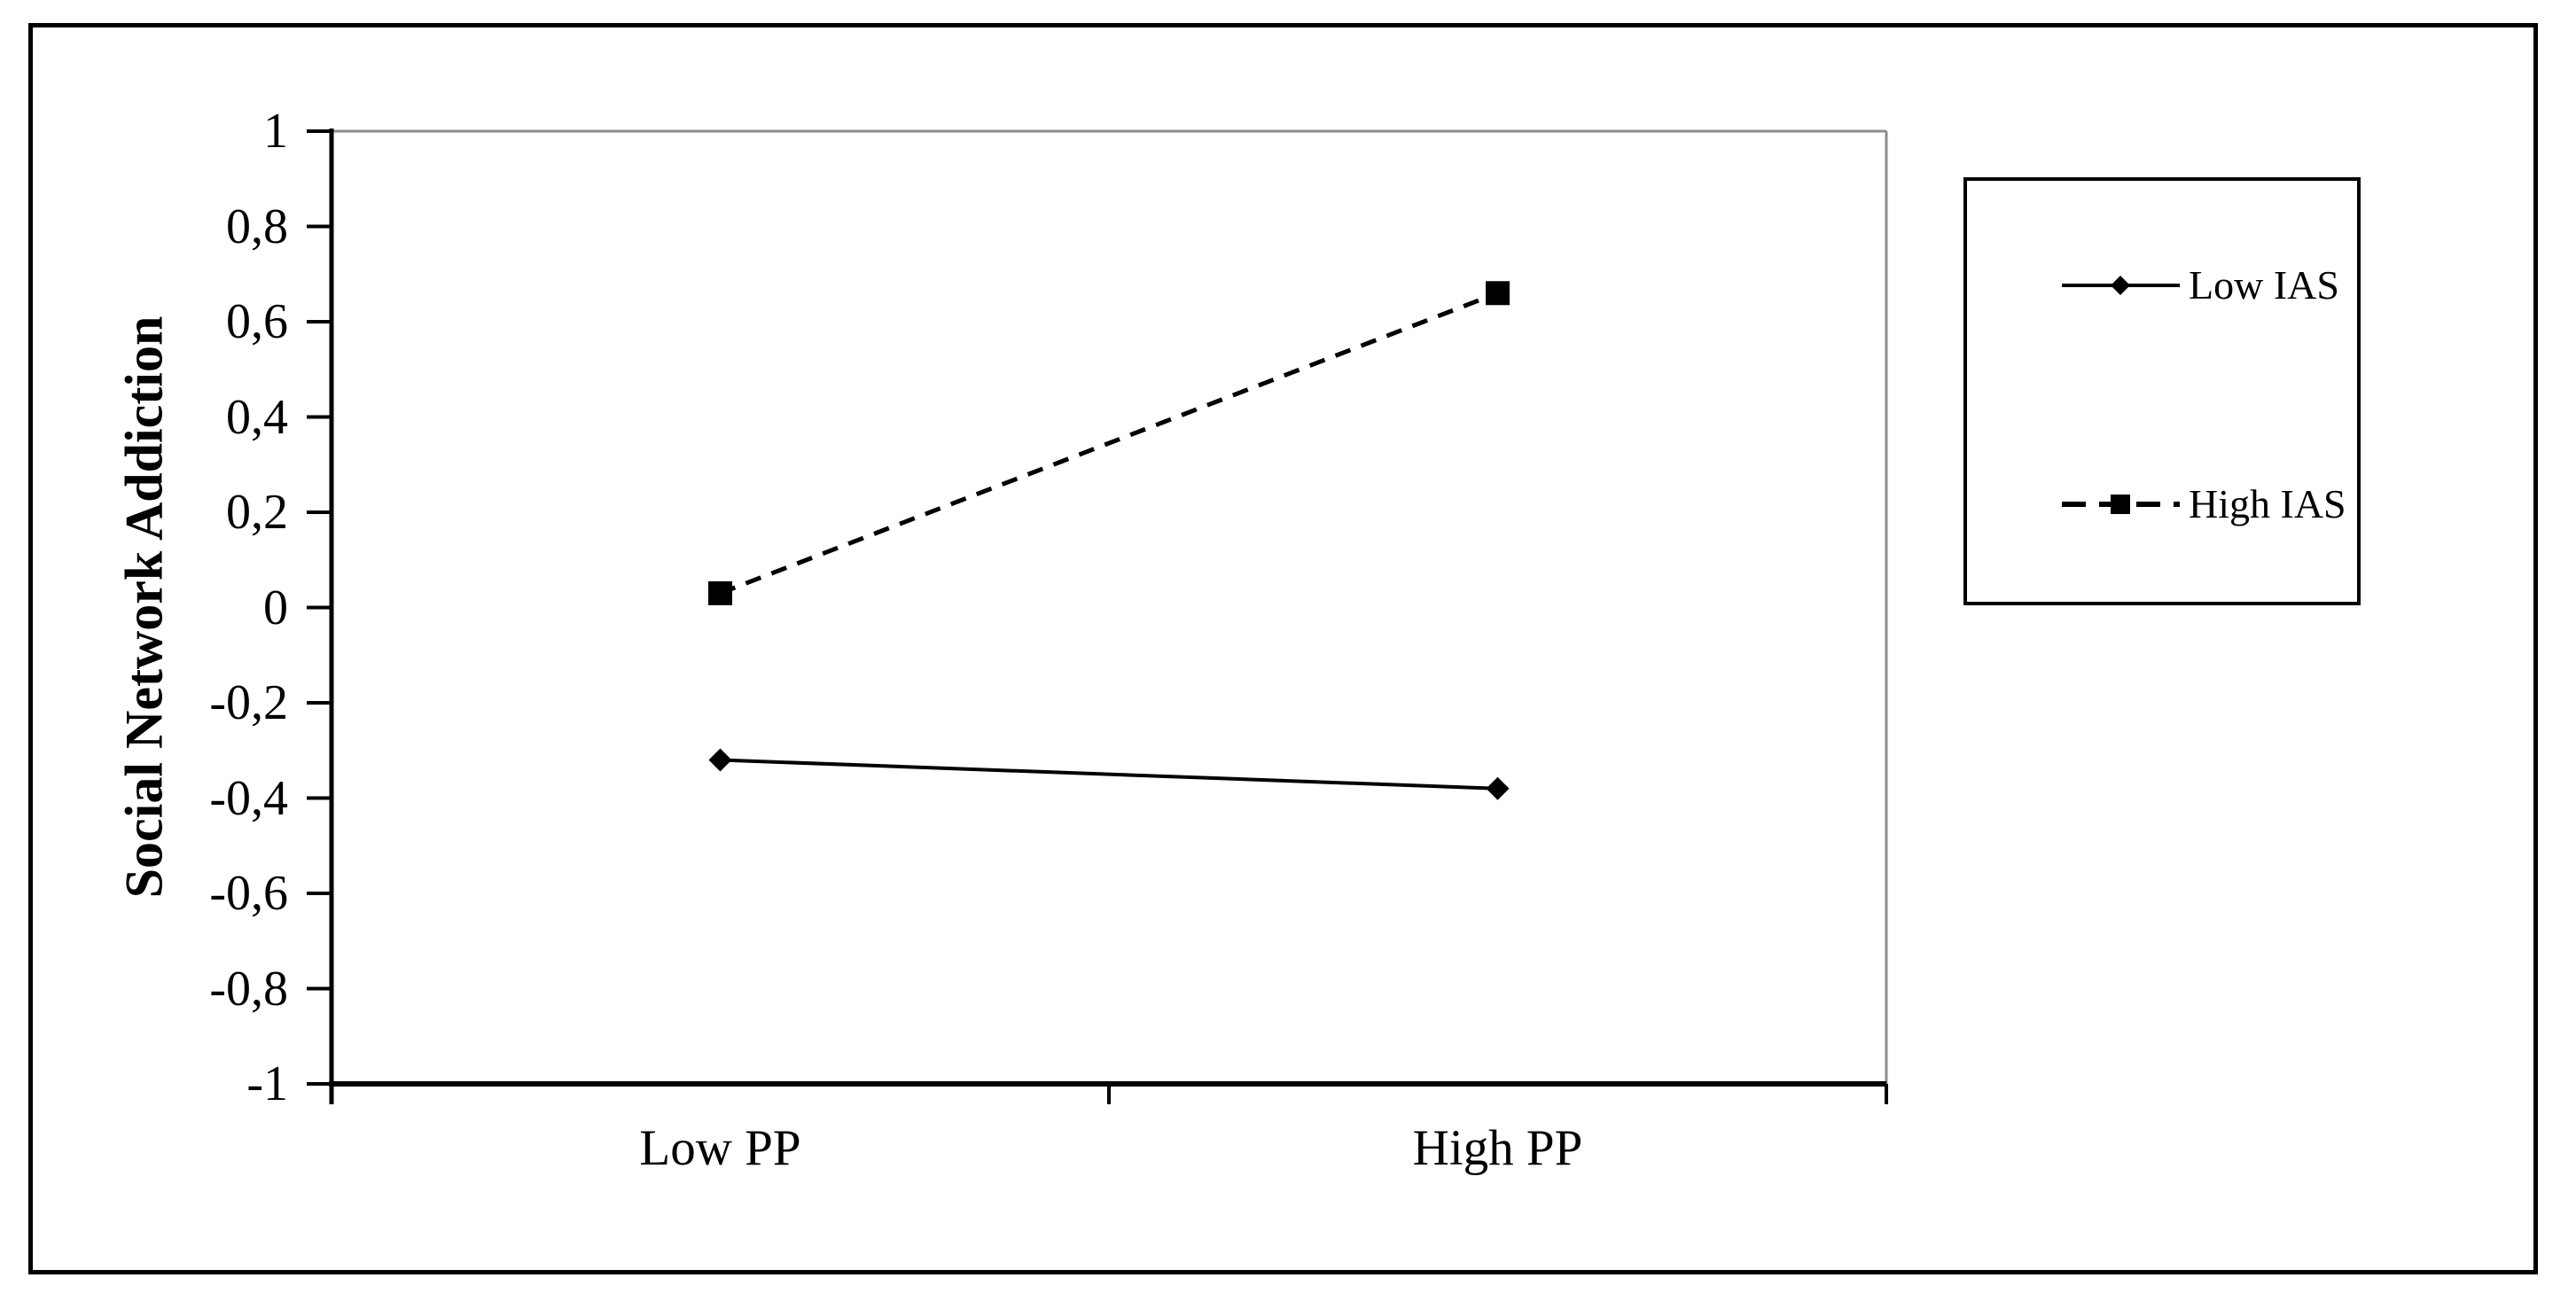  Describe the element at coordinates (257, 322) in the screenshot. I see `y-tick-label: 0,6` at that location.